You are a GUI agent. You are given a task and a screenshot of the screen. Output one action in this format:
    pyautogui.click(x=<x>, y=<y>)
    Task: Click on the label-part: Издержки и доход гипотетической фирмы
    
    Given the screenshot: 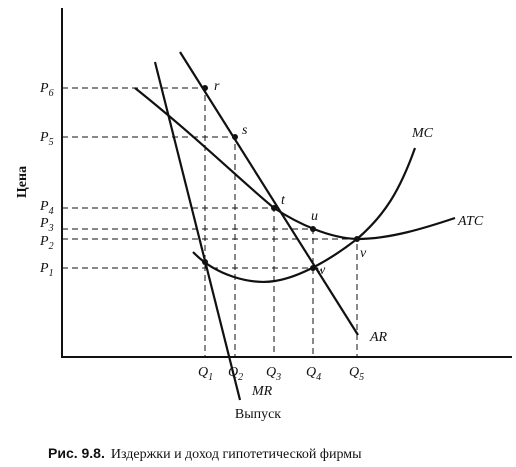 What is the action you would take?
    pyautogui.click(x=236, y=454)
    